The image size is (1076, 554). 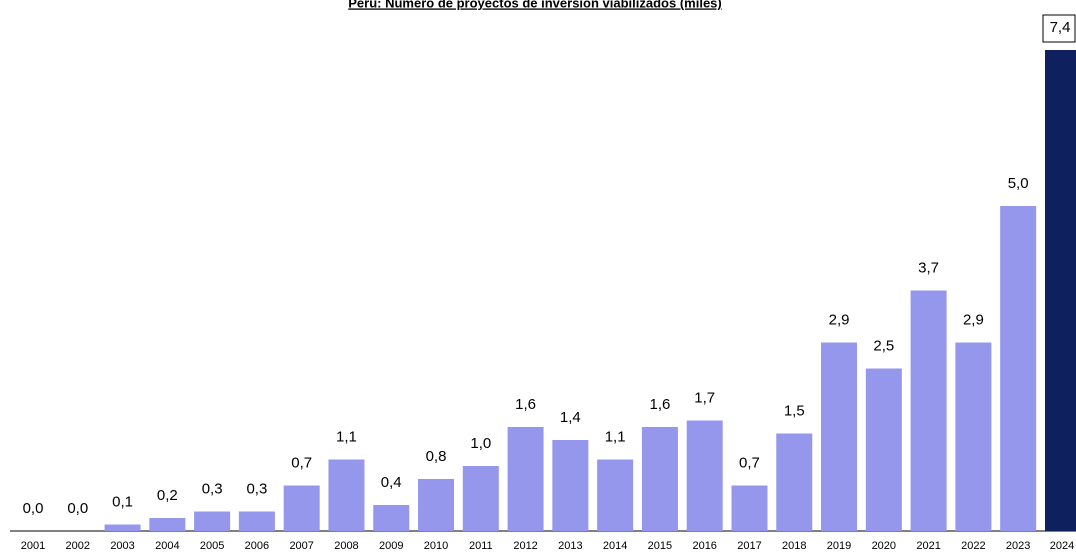 What do you see at coordinates (167, 495) in the screenshot?
I see `value-label: 0,2` at bounding box center [167, 495].